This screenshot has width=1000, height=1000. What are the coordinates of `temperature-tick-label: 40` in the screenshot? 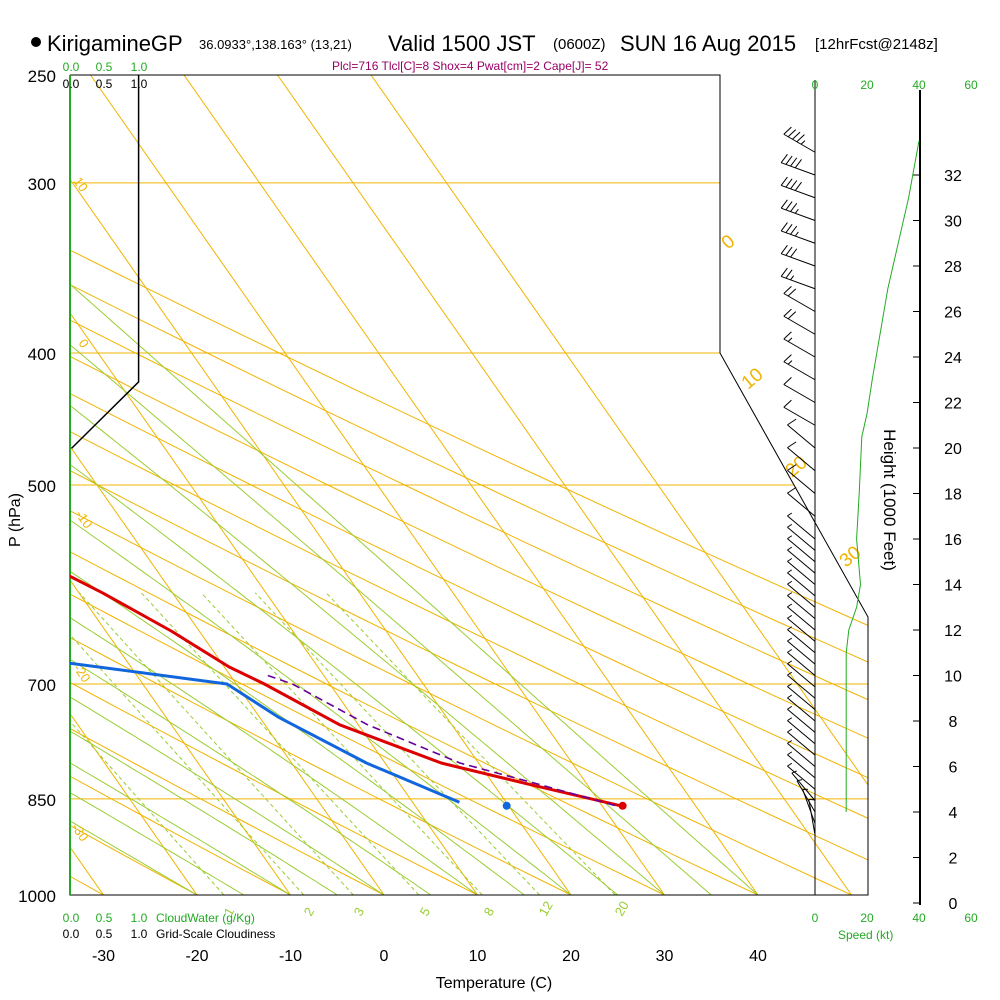 It's located at (758, 956).